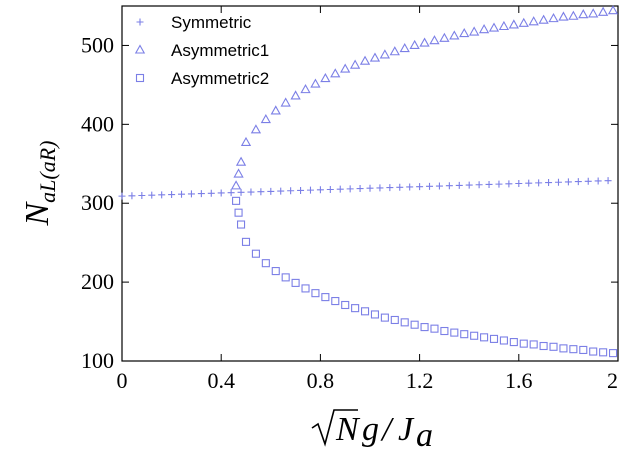 The height and width of the screenshot is (457, 631). I want to click on svg-text: N, so click(348, 429).